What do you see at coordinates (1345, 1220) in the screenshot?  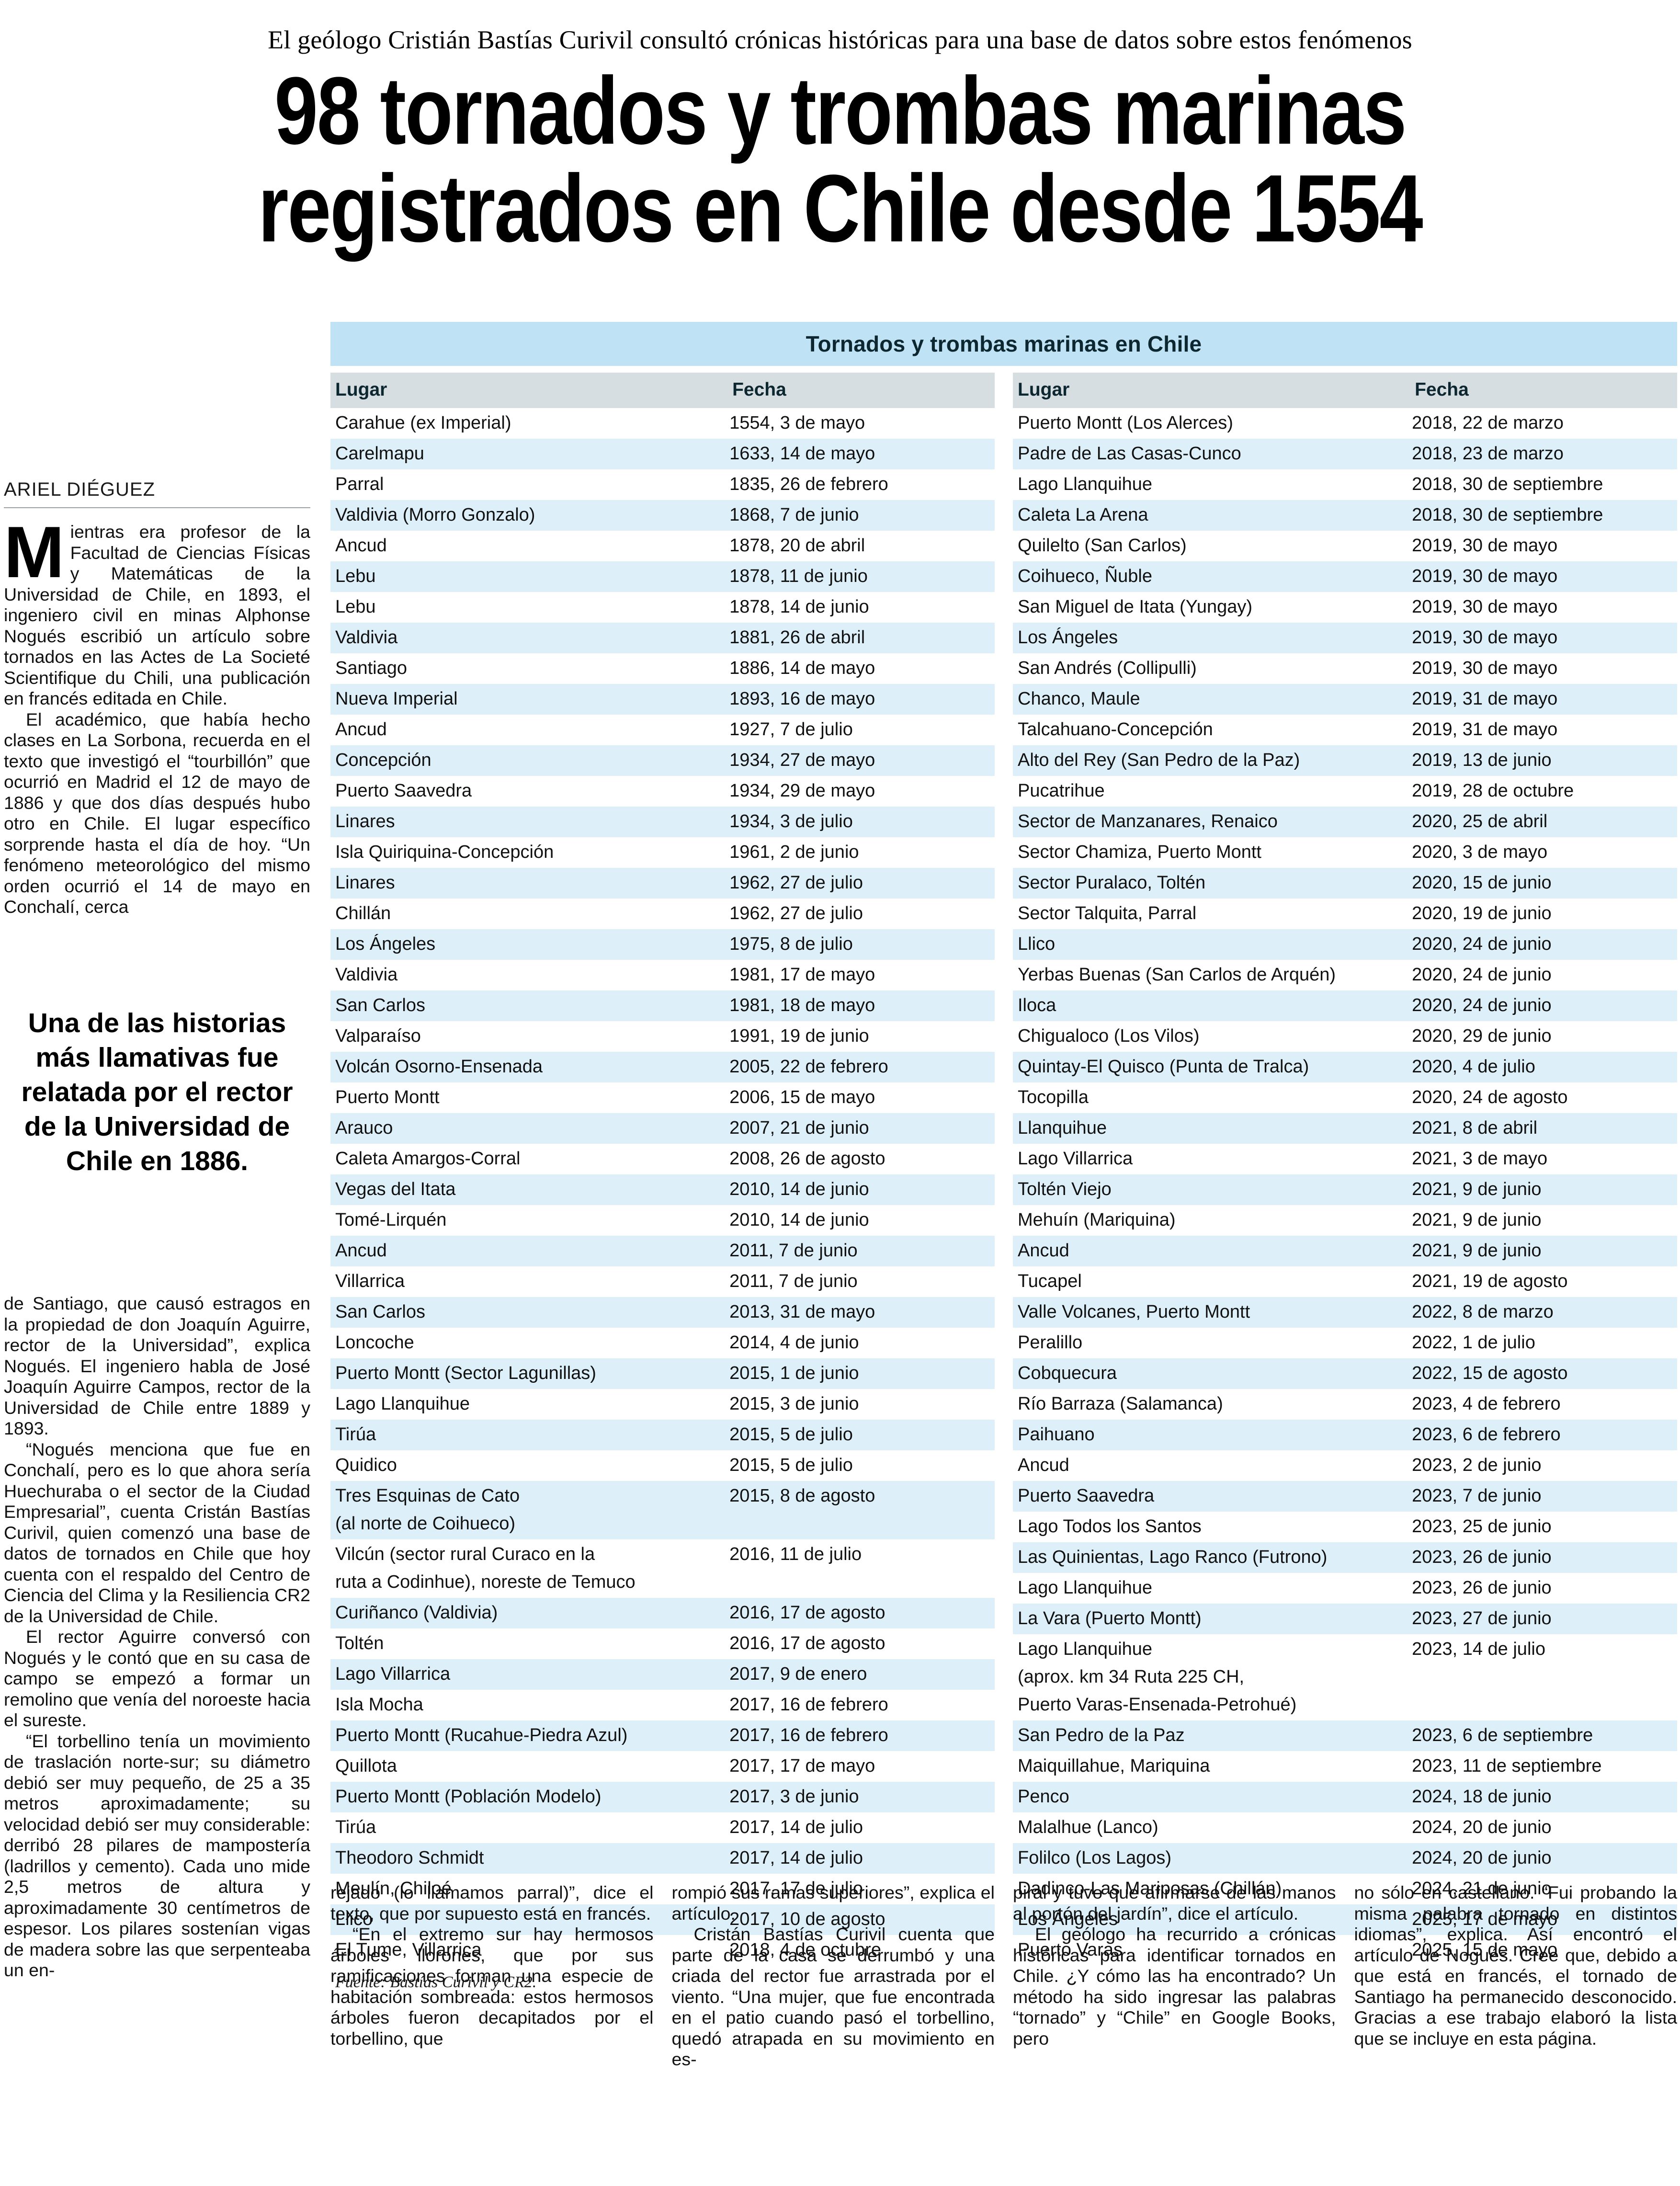 I see `table-row: Mehuín (Mariquina) 2021, 9 de junio` at bounding box center [1345, 1220].